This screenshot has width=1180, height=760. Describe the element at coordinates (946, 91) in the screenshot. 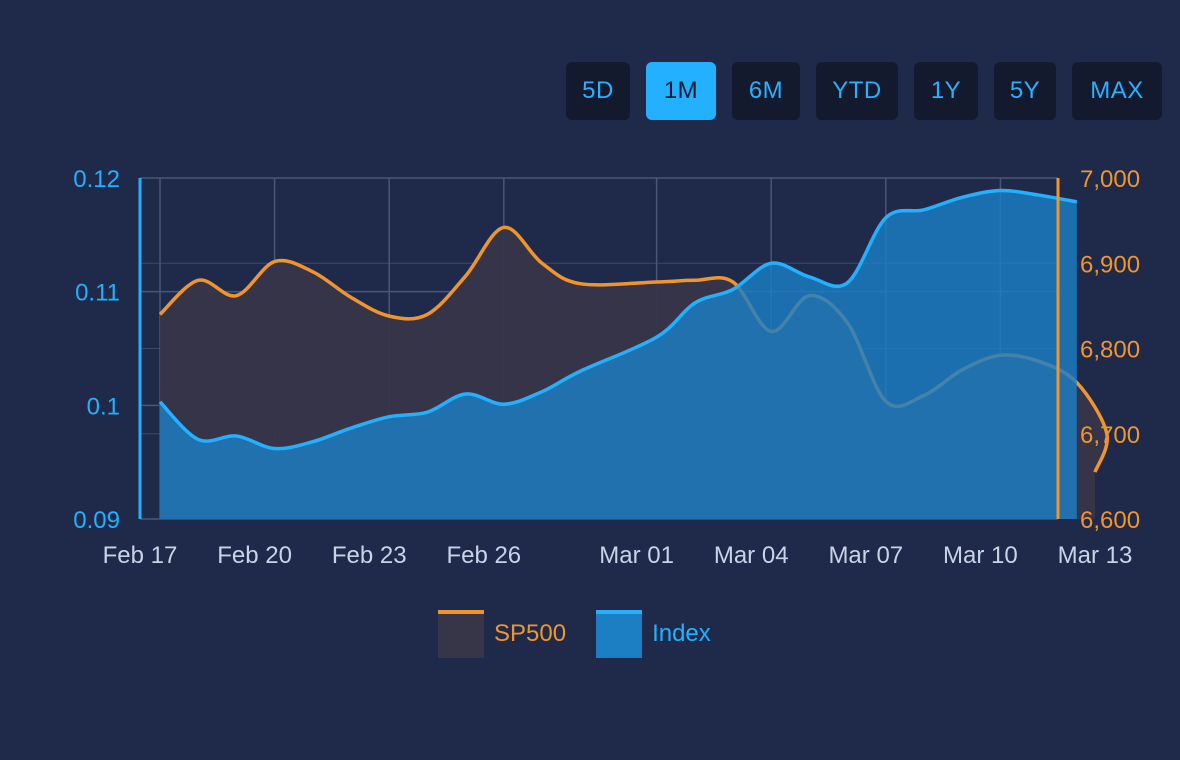

I see `range-button-1y: 1Y` at that location.